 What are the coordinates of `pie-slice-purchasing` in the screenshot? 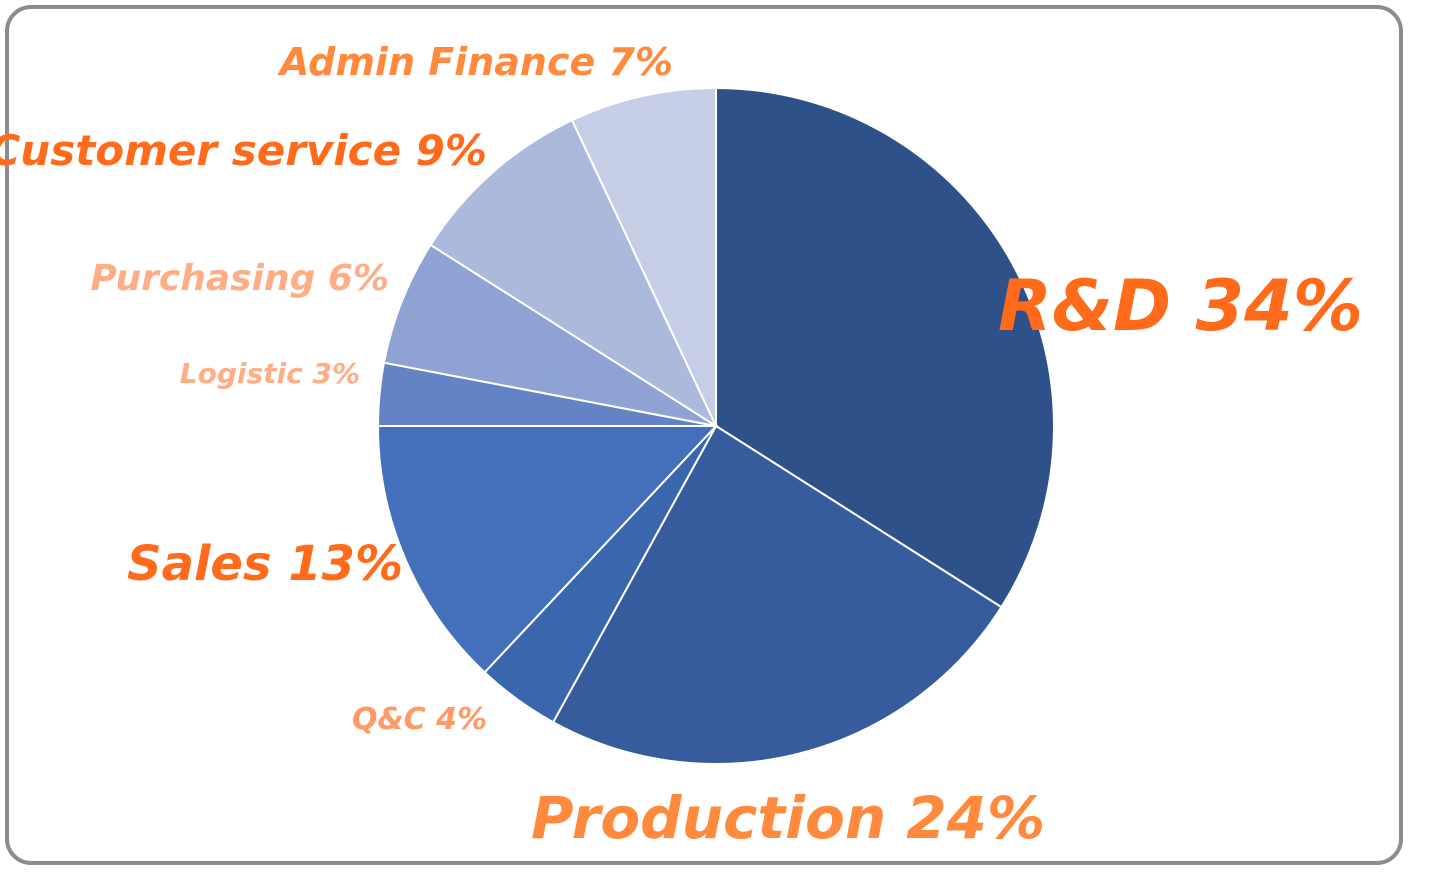 It's located at (549, 335).